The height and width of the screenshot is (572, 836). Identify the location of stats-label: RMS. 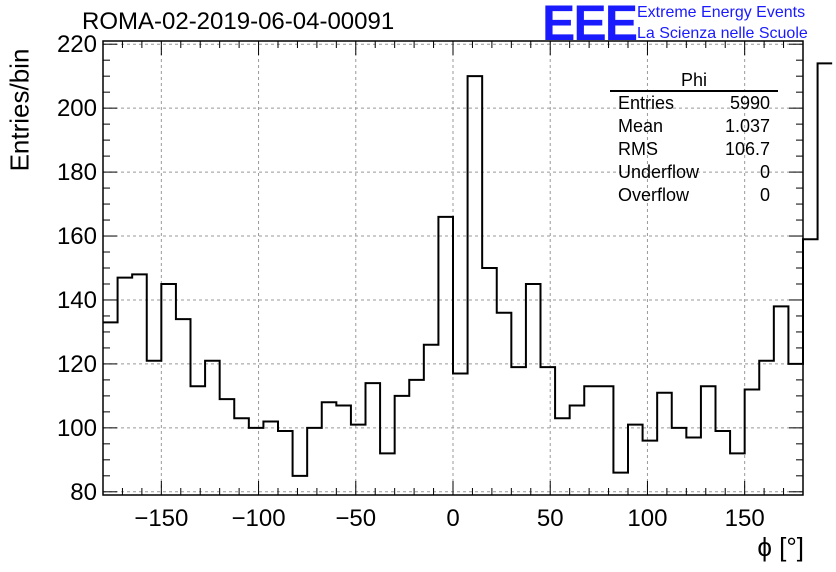
(638, 149).